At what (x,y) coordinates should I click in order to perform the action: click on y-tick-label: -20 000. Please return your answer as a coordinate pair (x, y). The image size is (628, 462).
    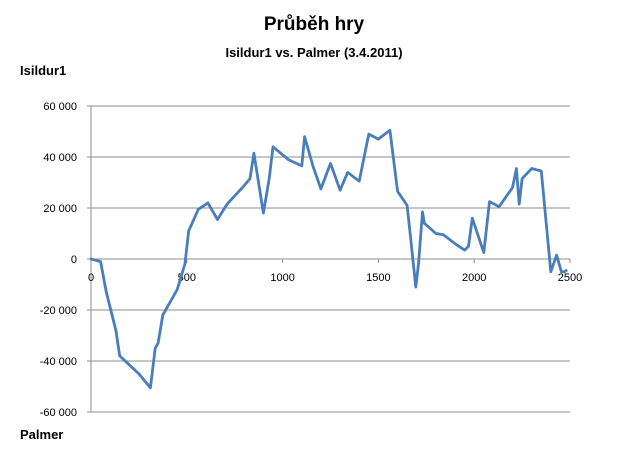
    Looking at the image, I should click on (58, 311).